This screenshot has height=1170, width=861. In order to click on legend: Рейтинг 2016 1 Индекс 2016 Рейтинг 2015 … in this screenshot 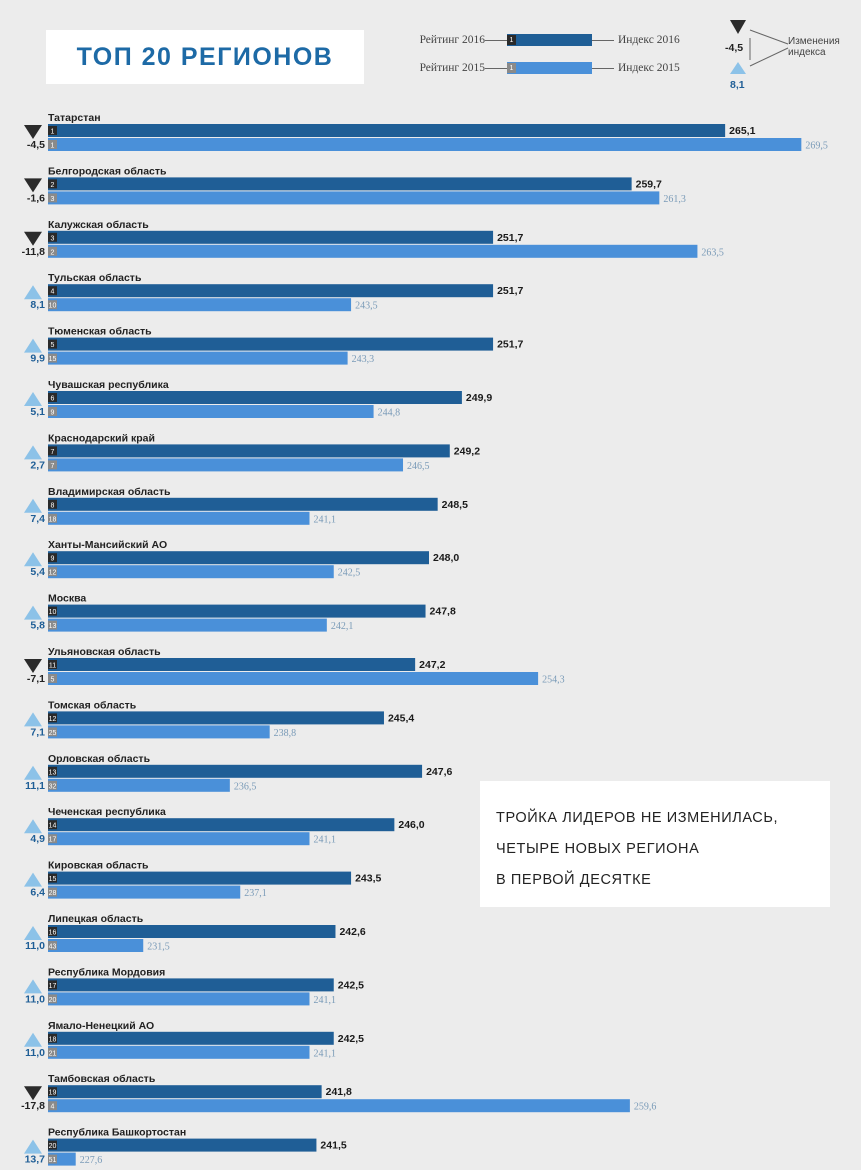, I will do `click(550, 56)`.